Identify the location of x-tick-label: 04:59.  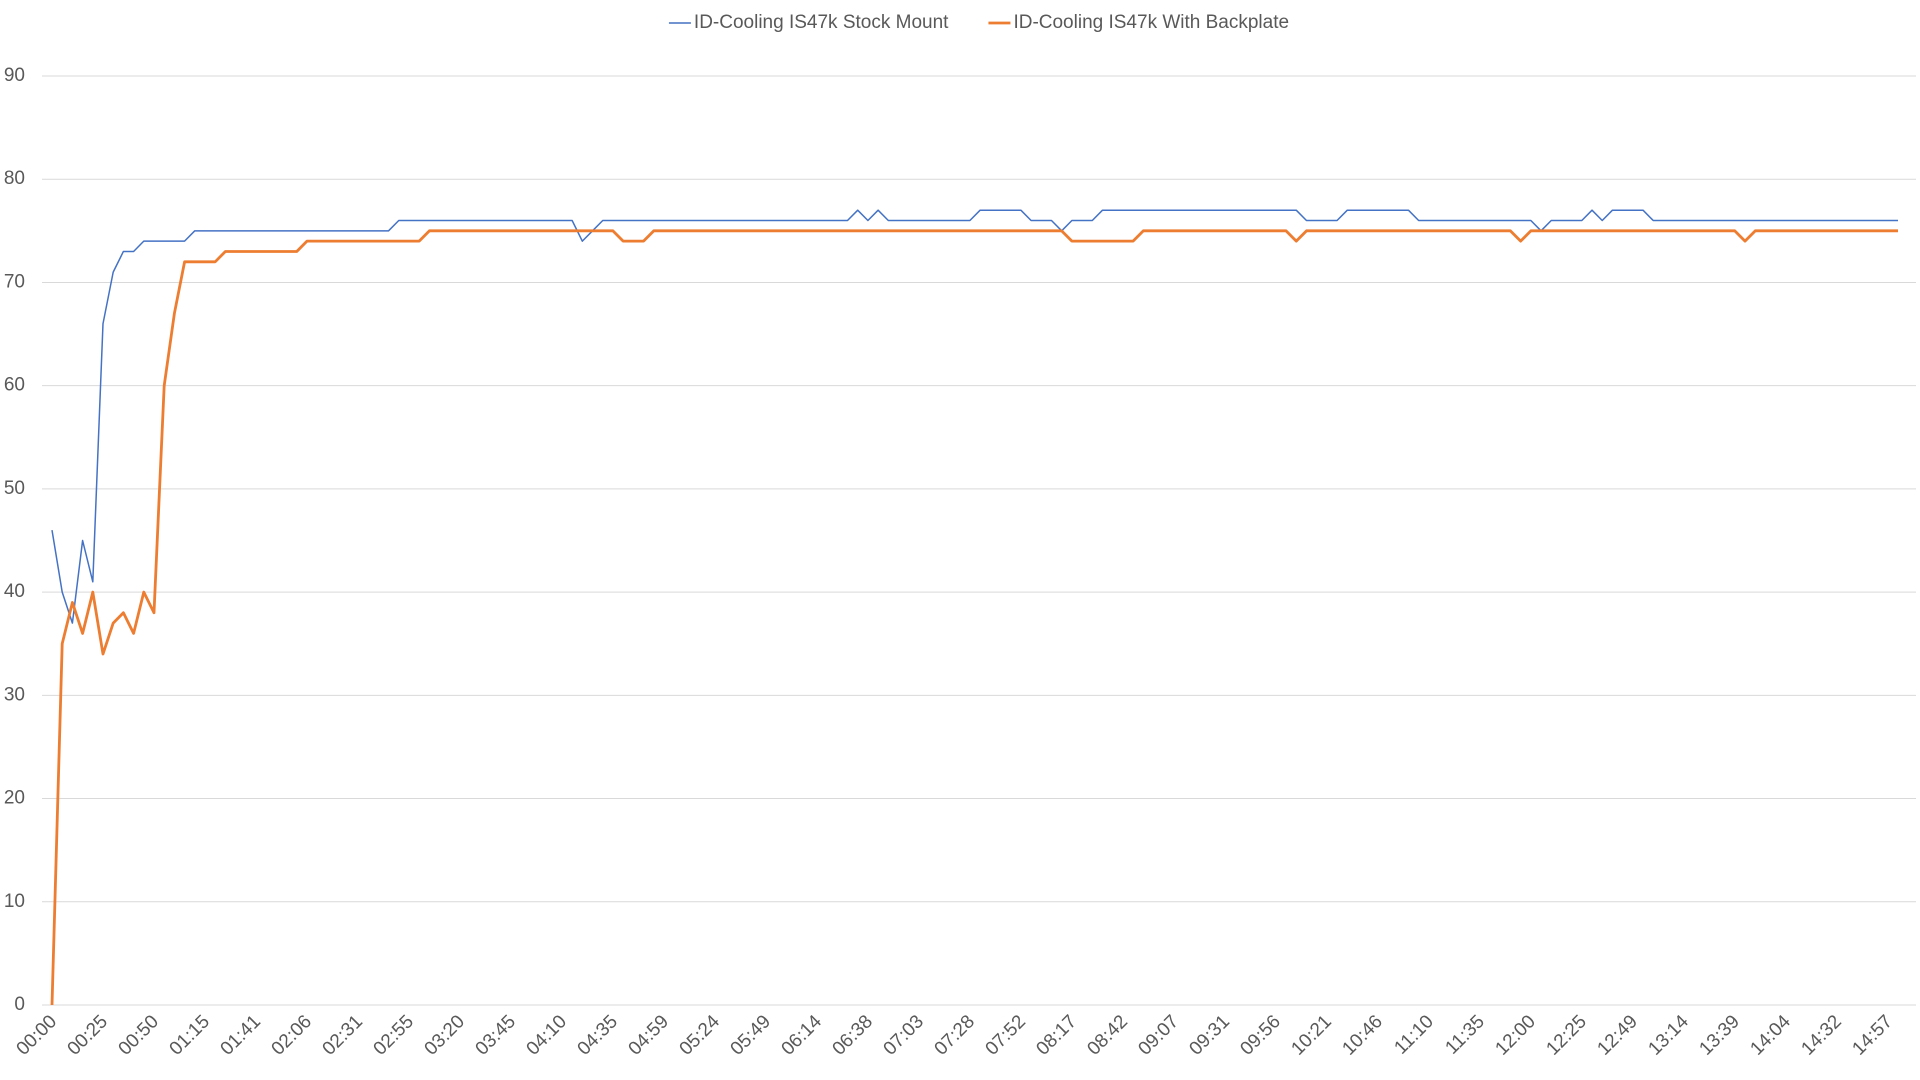
(649, 1035).